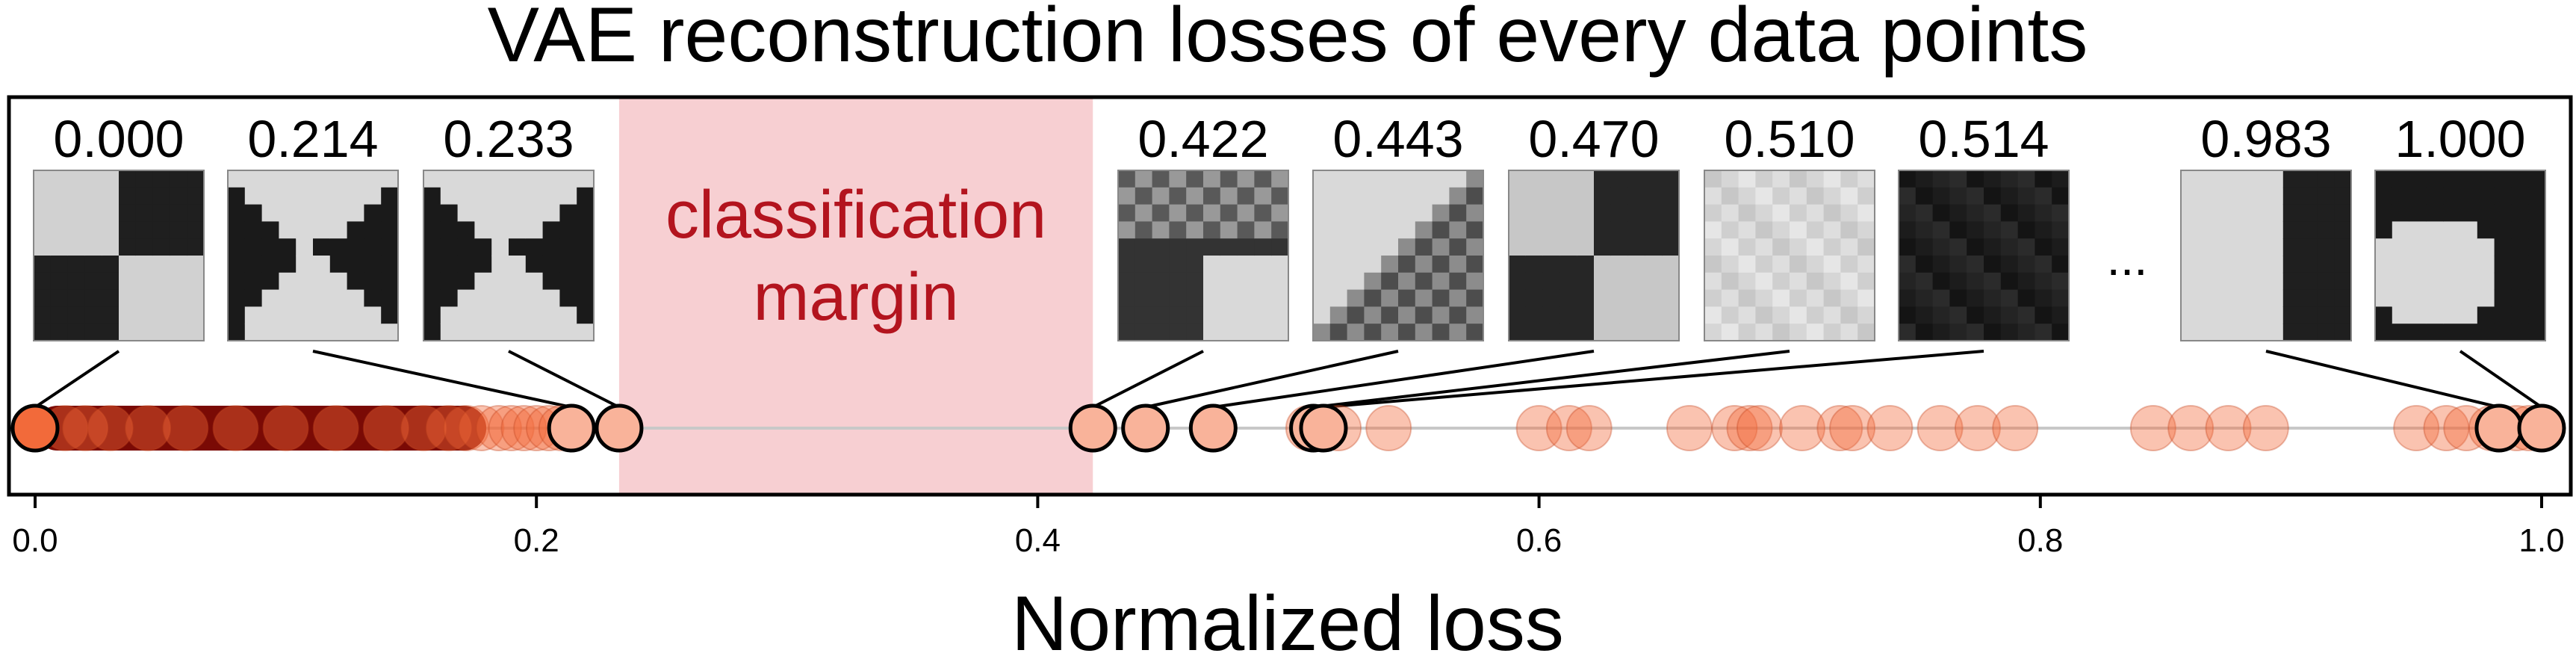 The width and height of the screenshot is (2576, 662). Describe the element at coordinates (1984, 139) in the screenshot. I see `sample-loss-label: 0.514` at that location.